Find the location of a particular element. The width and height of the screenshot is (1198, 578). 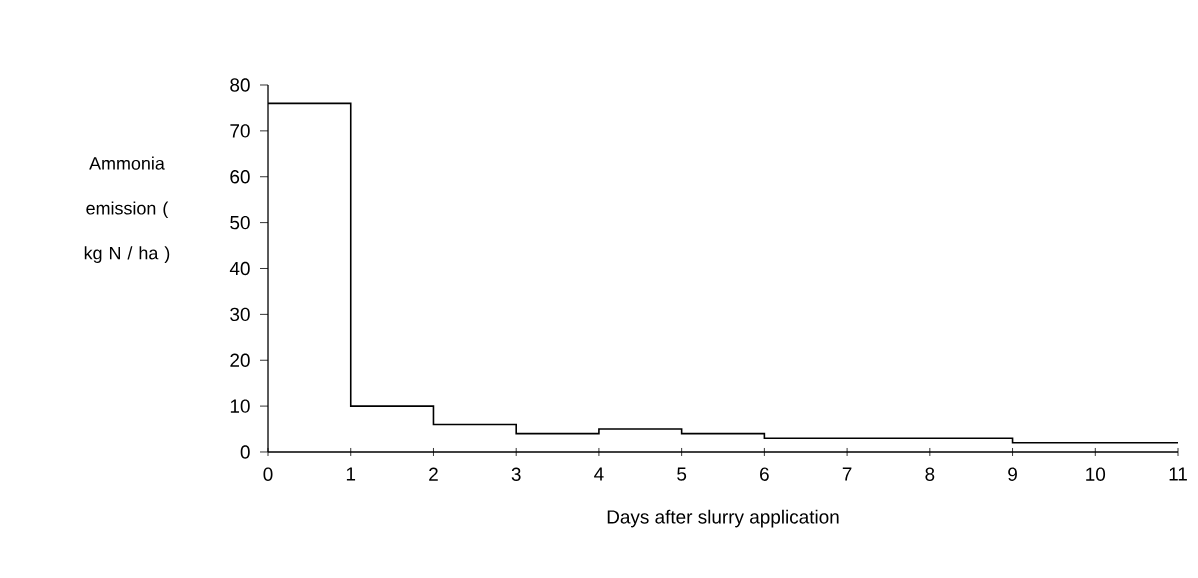

x-tick-label: 8 is located at coordinates (930, 474).